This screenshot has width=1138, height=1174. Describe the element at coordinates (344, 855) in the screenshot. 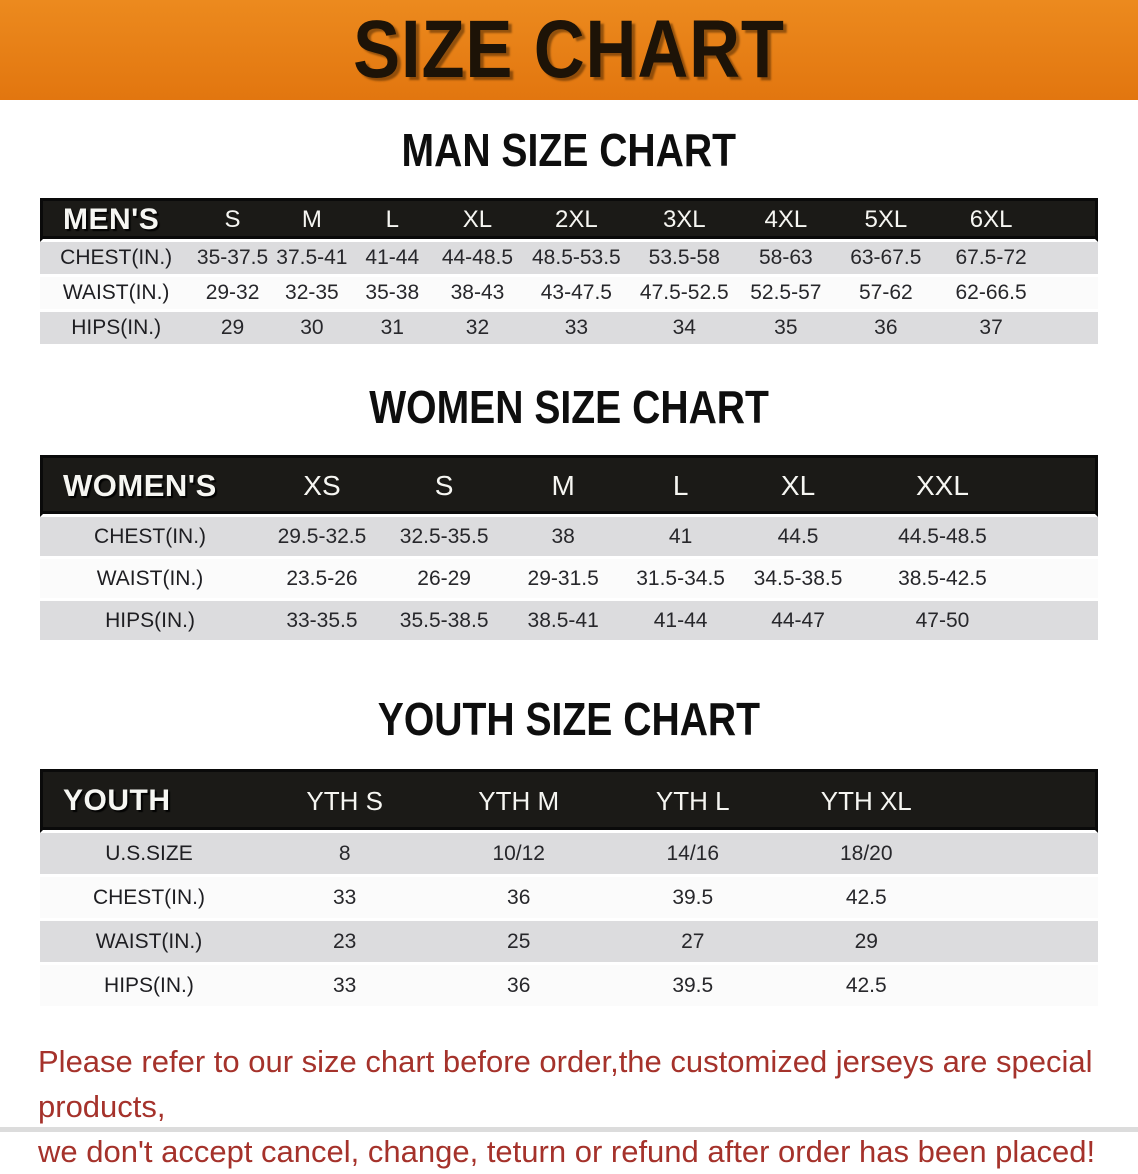

I see `size-value-cell: 8` at that location.